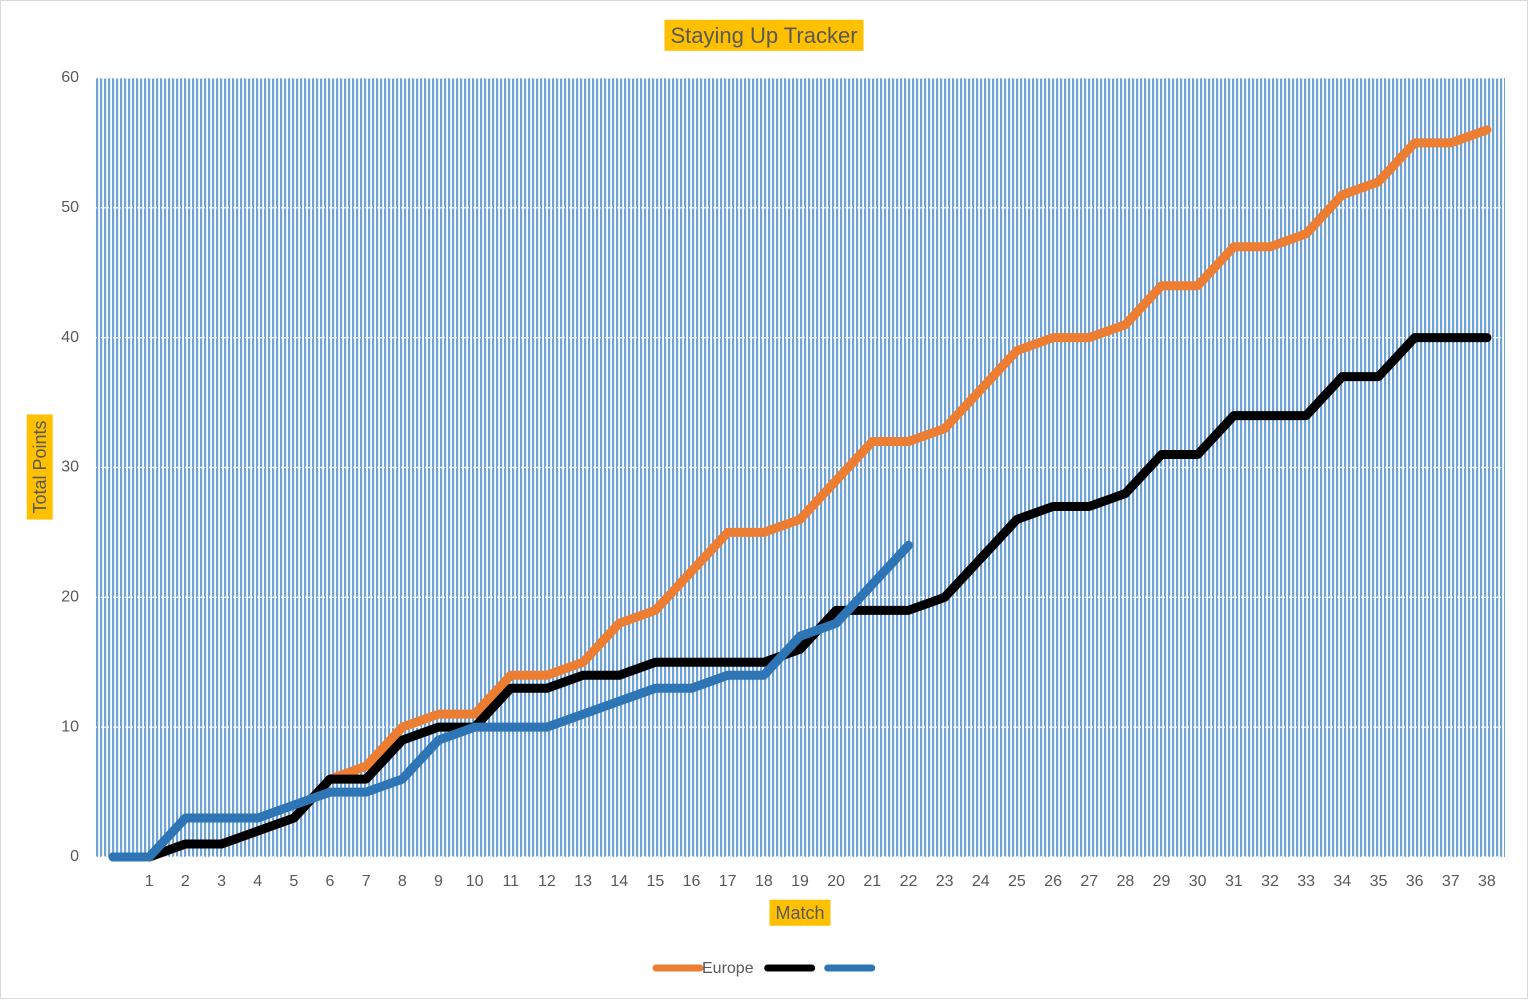  I want to click on y-axis-title-box, so click(39, 467).